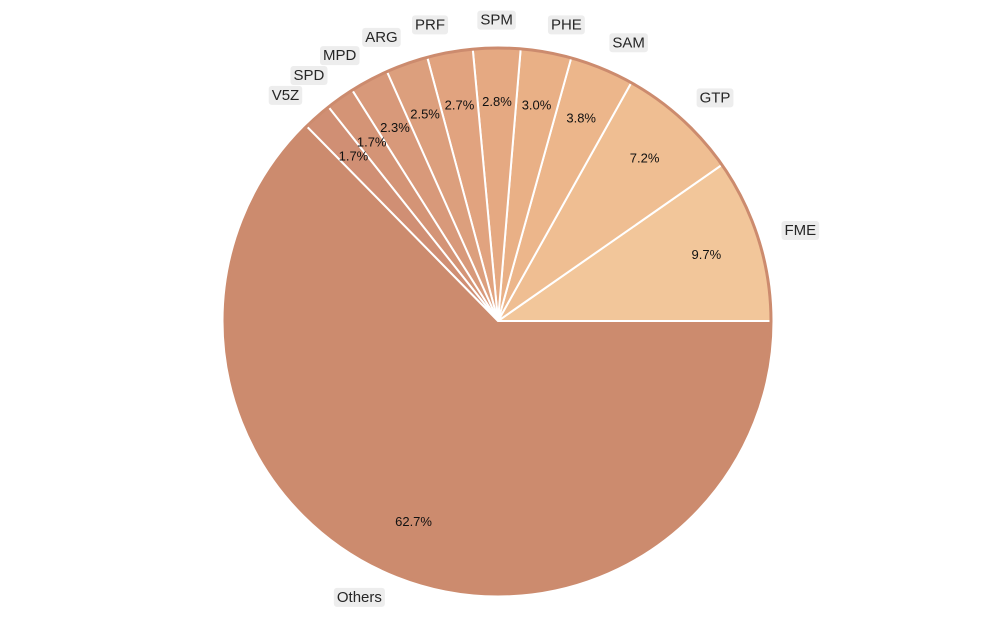 The width and height of the screenshot is (996, 627). I want to click on category-label: SPM, so click(496, 20).